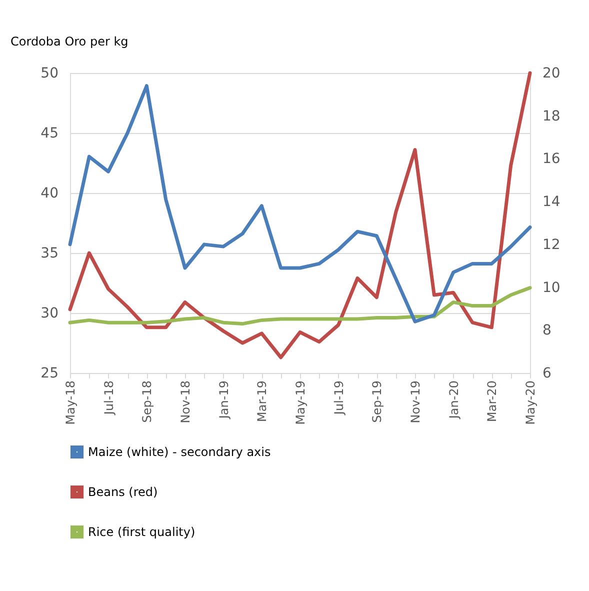 The width and height of the screenshot is (589, 591). Describe the element at coordinates (223, 400) in the screenshot. I see `x-tick-label: Jan-19` at that location.